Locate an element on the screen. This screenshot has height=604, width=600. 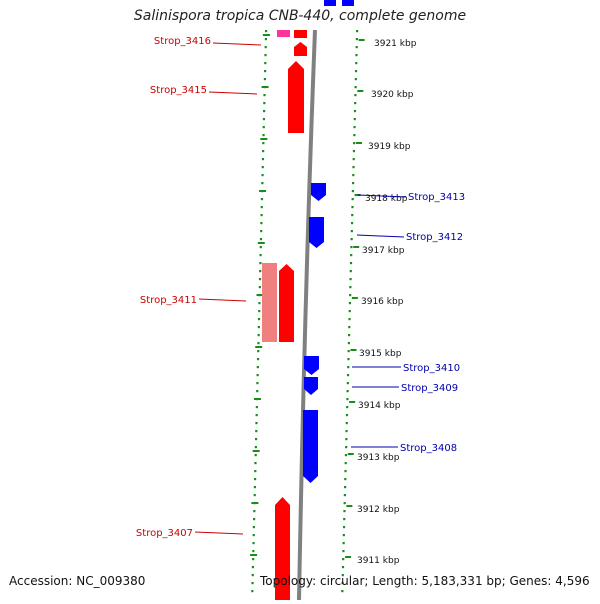
kbp-tick-label: 3914 kbp is located at coordinates (379, 406).